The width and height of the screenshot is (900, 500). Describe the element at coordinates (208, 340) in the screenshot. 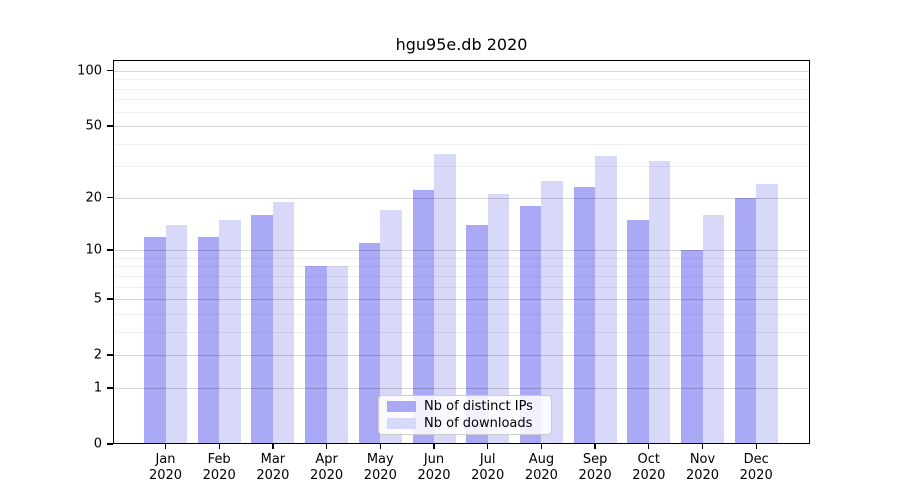

I see `bar-ips-feb` at that location.